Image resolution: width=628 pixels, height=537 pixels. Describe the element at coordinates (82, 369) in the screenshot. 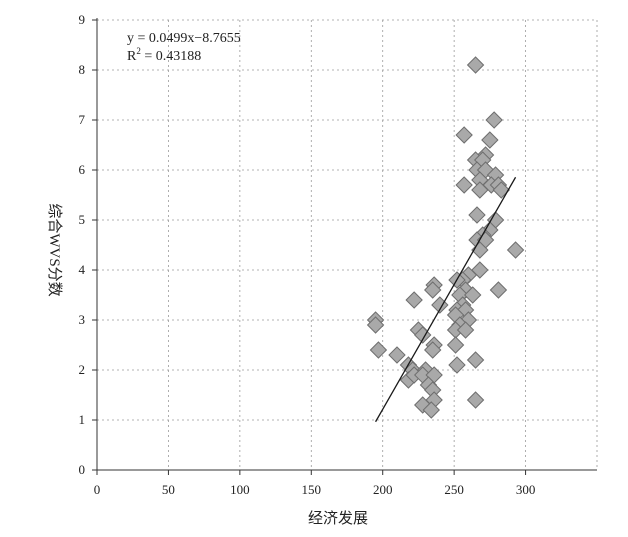

I see `y-tick-label: 2` at that location.